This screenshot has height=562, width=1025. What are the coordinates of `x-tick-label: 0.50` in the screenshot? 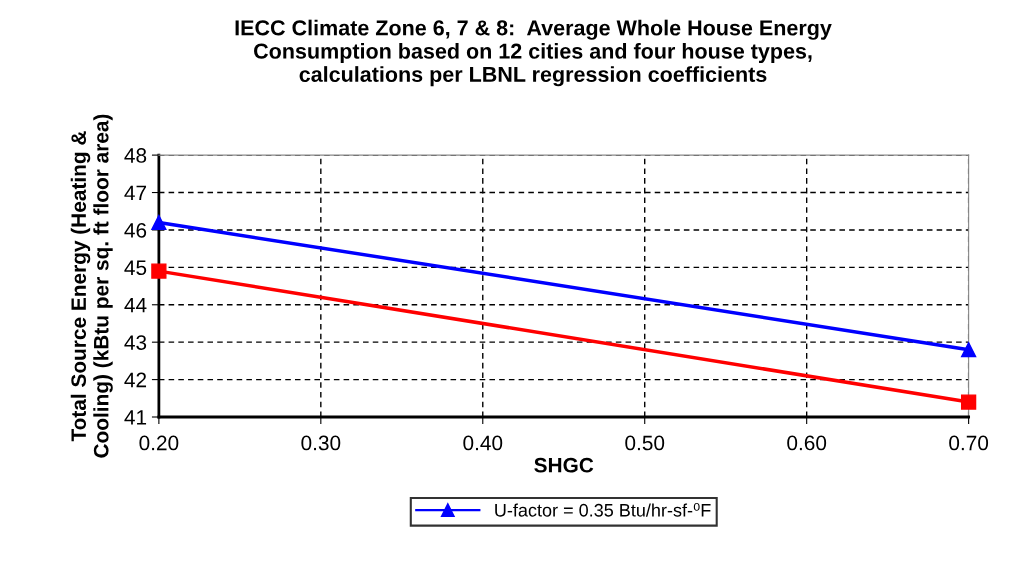 It's located at (645, 443).